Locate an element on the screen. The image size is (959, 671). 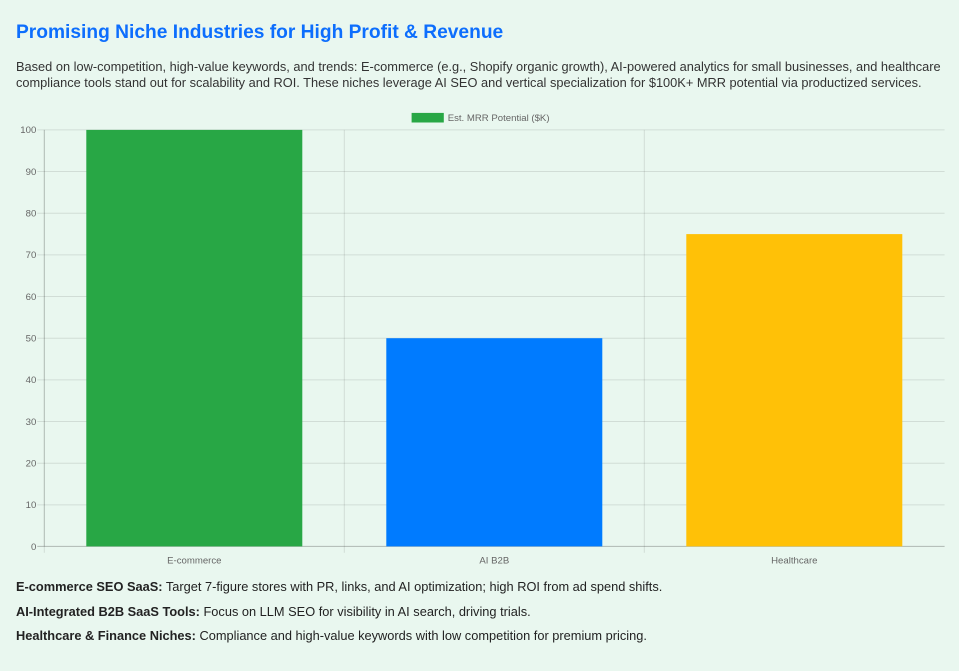
svg-text: Healthcare is located at coordinates (794, 560).